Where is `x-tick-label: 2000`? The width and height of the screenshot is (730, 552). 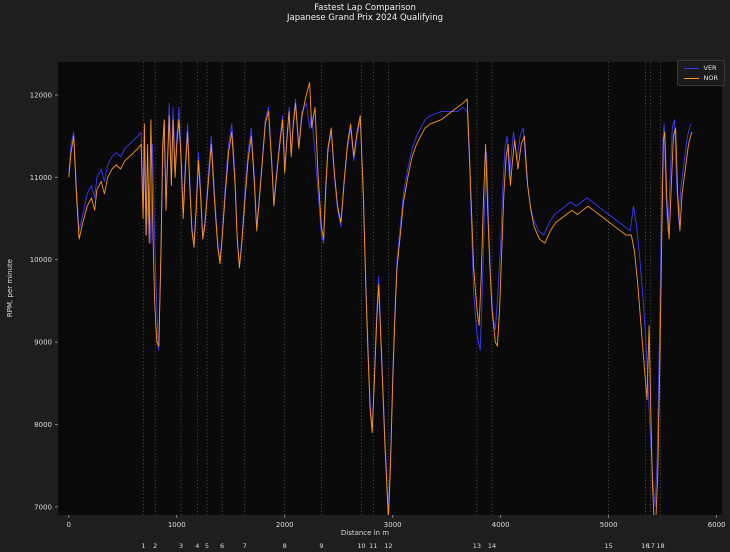 x-tick-label: 2000 is located at coordinates (285, 525).